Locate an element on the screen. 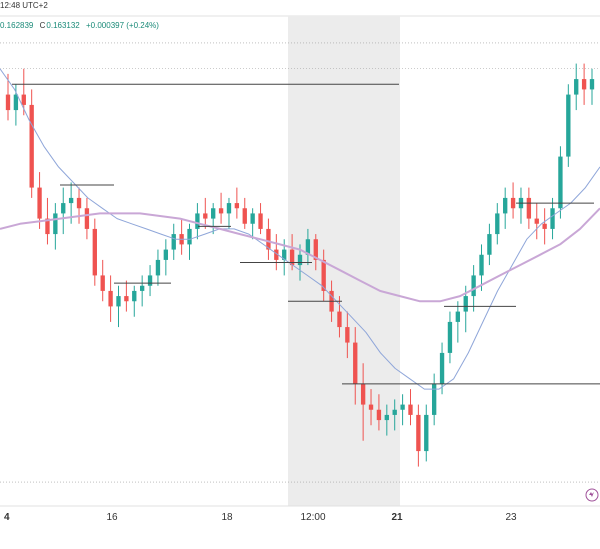  x-tick-label: 16 is located at coordinates (112, 517).